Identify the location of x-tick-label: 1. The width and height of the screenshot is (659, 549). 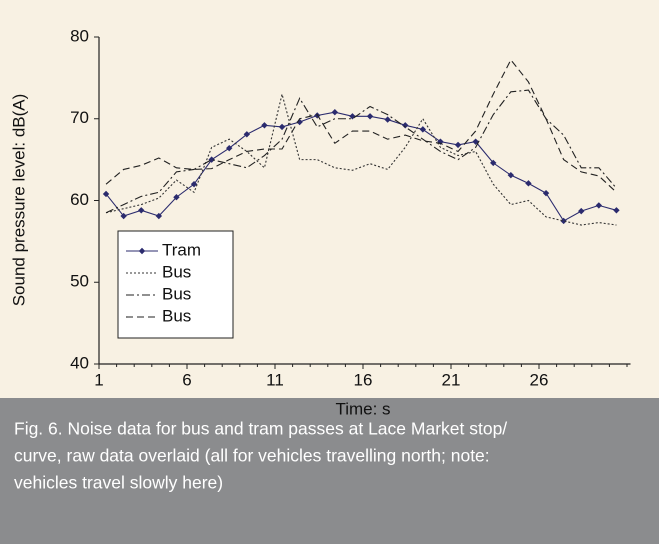
(98, 379).